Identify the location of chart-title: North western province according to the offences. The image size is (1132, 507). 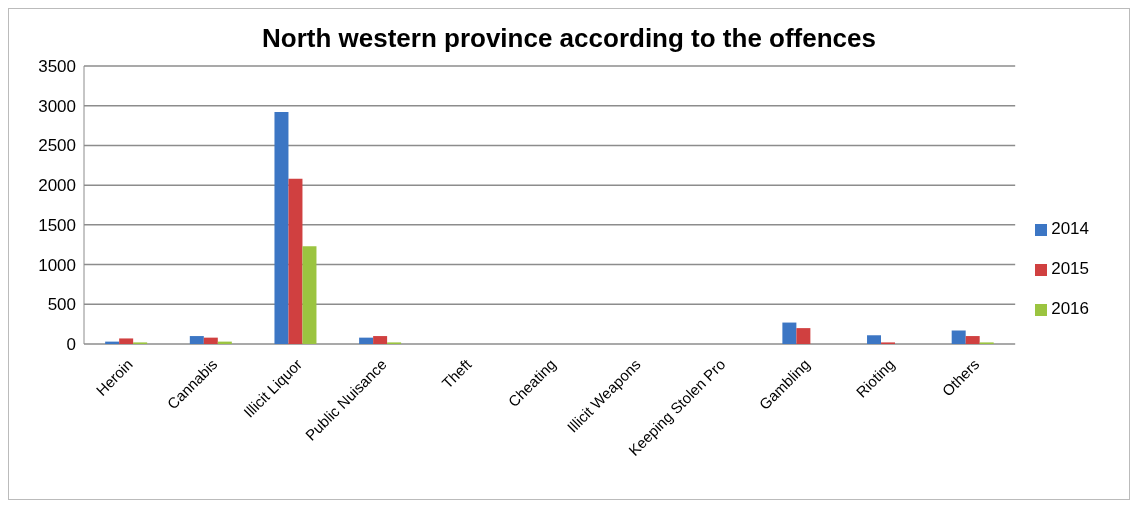
(569, 38).